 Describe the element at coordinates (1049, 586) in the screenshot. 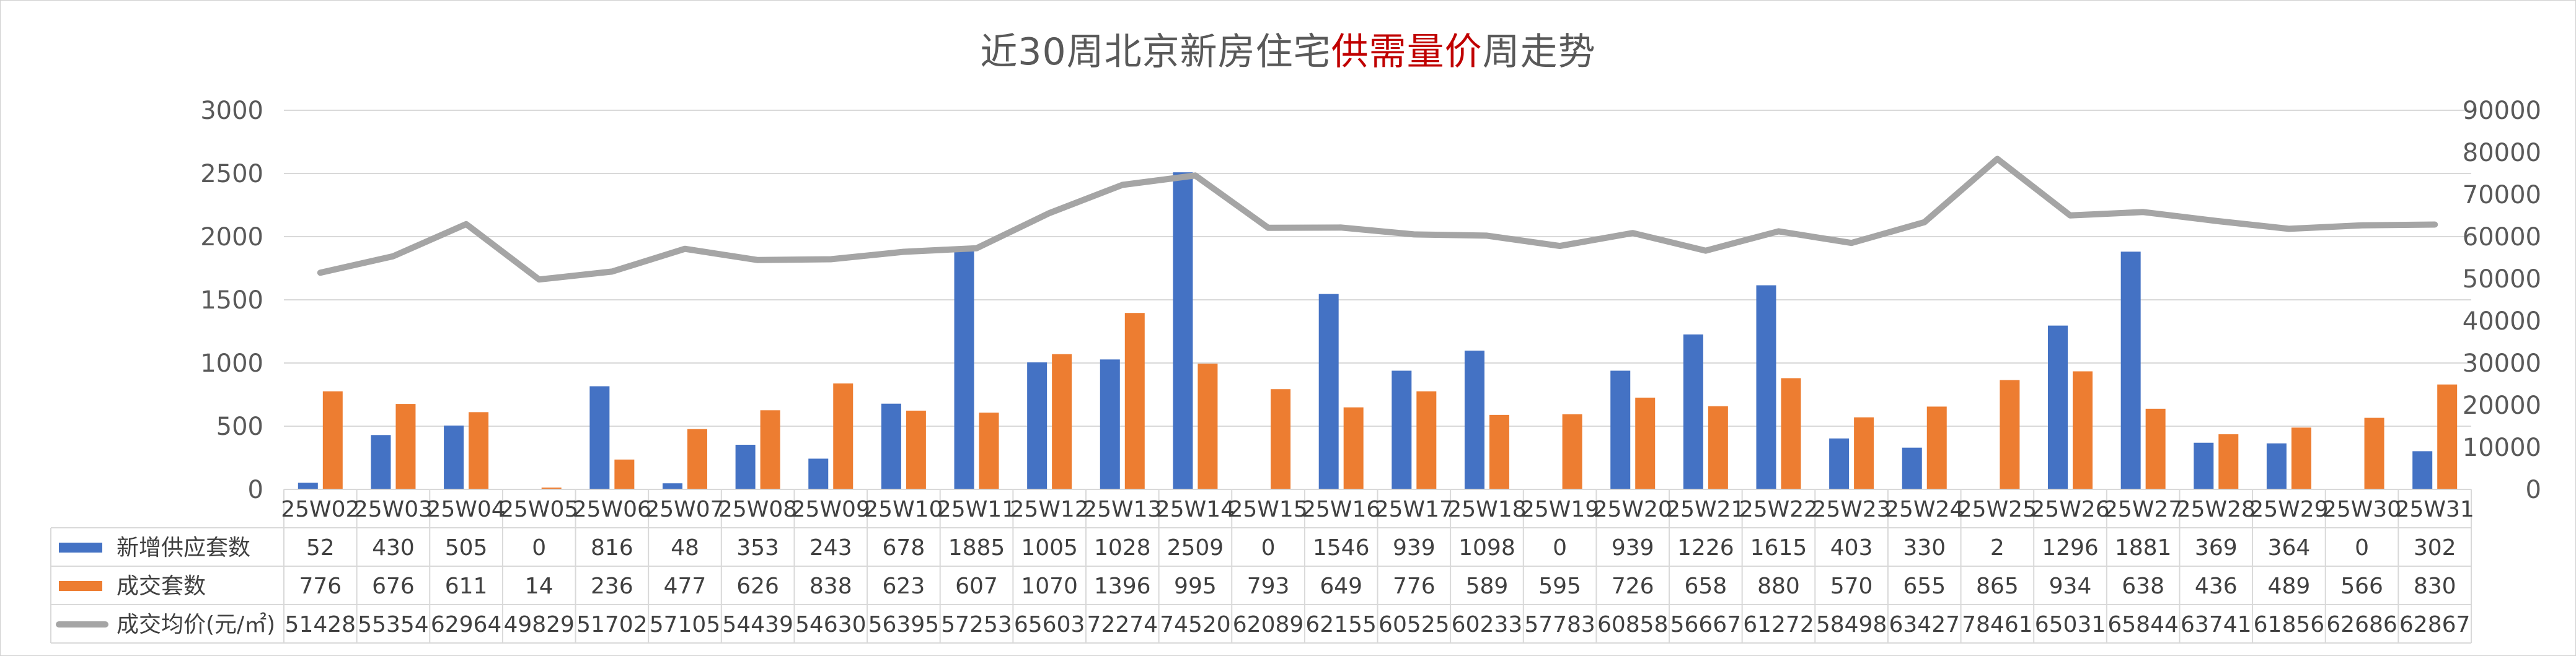

I see `table-cell-value: 1070` at that location.